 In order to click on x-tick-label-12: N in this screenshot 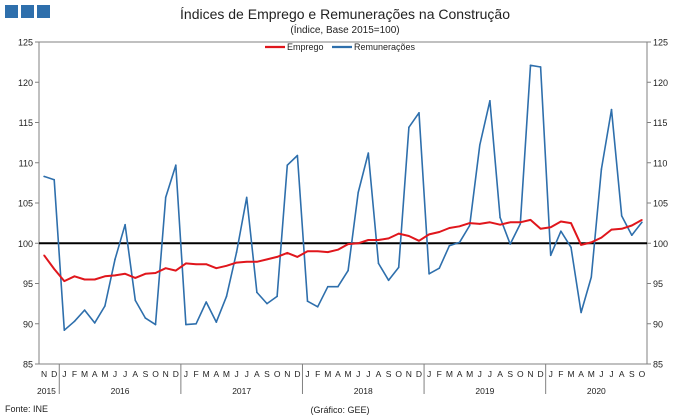, I will do `click(166, 374)`.